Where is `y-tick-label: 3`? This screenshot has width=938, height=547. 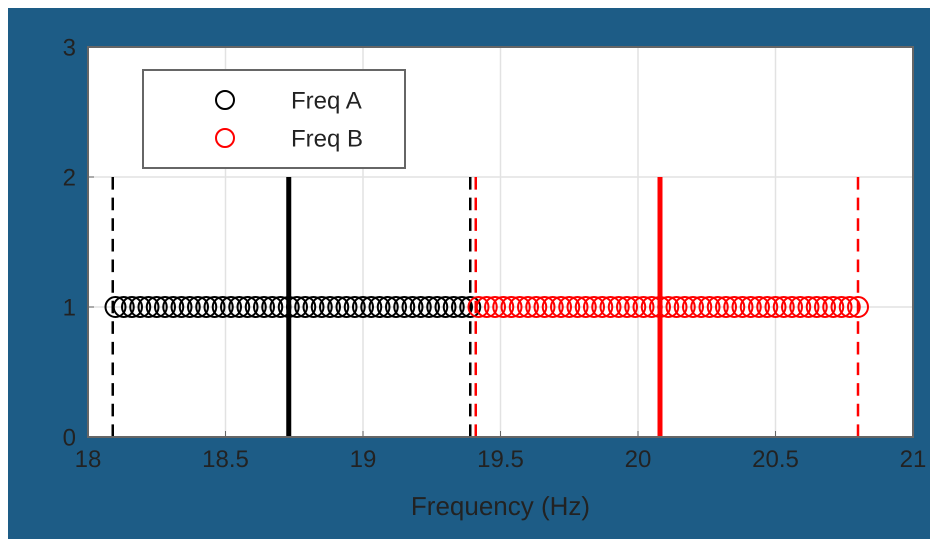 y-tick-label: 3 is located at coordinates (69, 48).